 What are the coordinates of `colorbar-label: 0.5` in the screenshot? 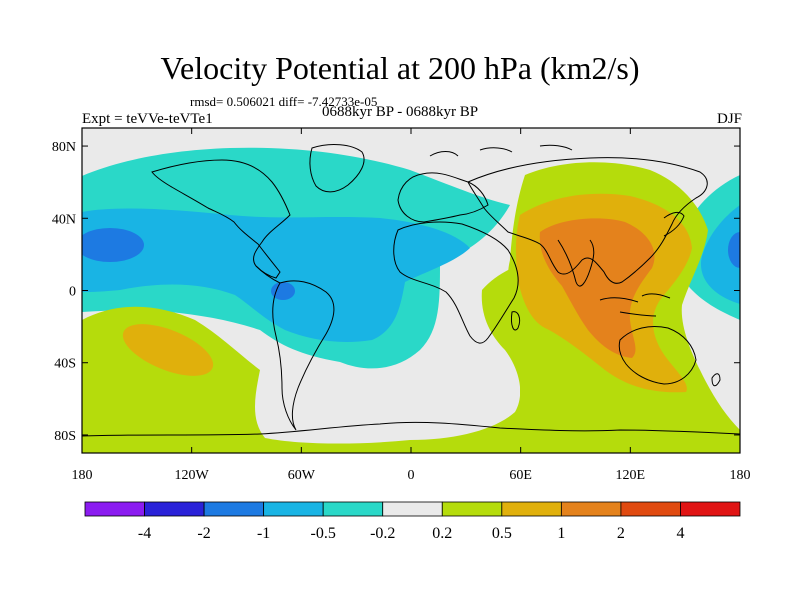 It's located at (502, 533).